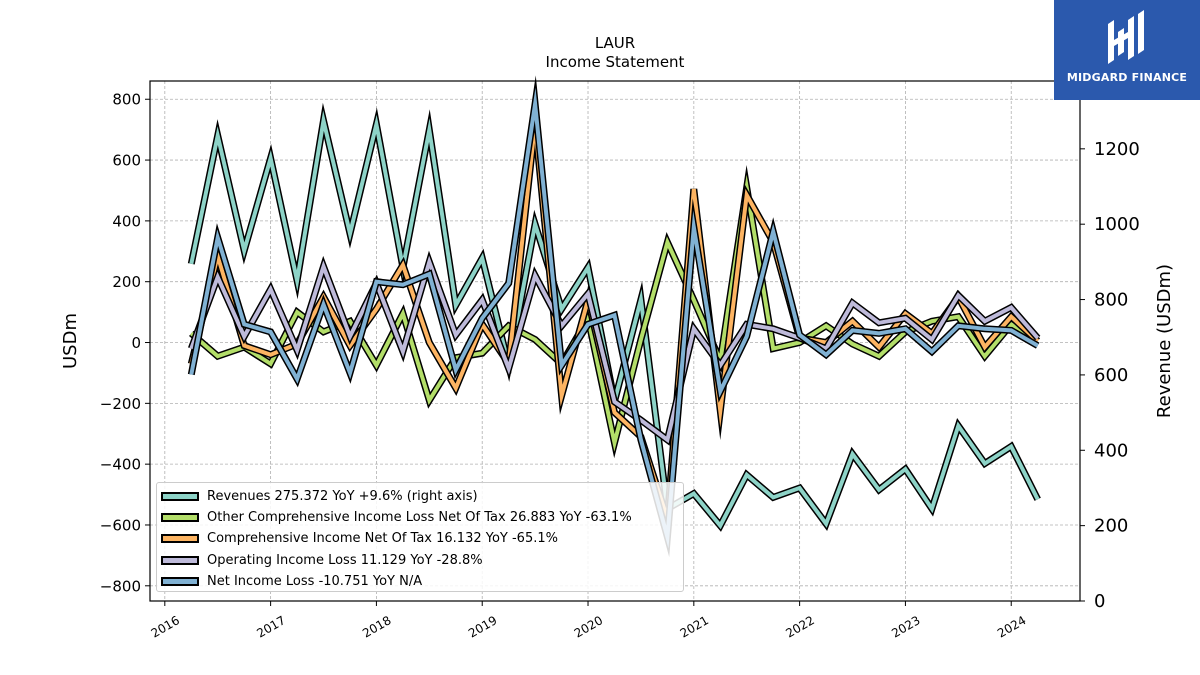 The image size is (1200, 675). Describe the element at coordinates (1111, 300) in the screenshot. I see `y-right-tick-label: 800` at that location.